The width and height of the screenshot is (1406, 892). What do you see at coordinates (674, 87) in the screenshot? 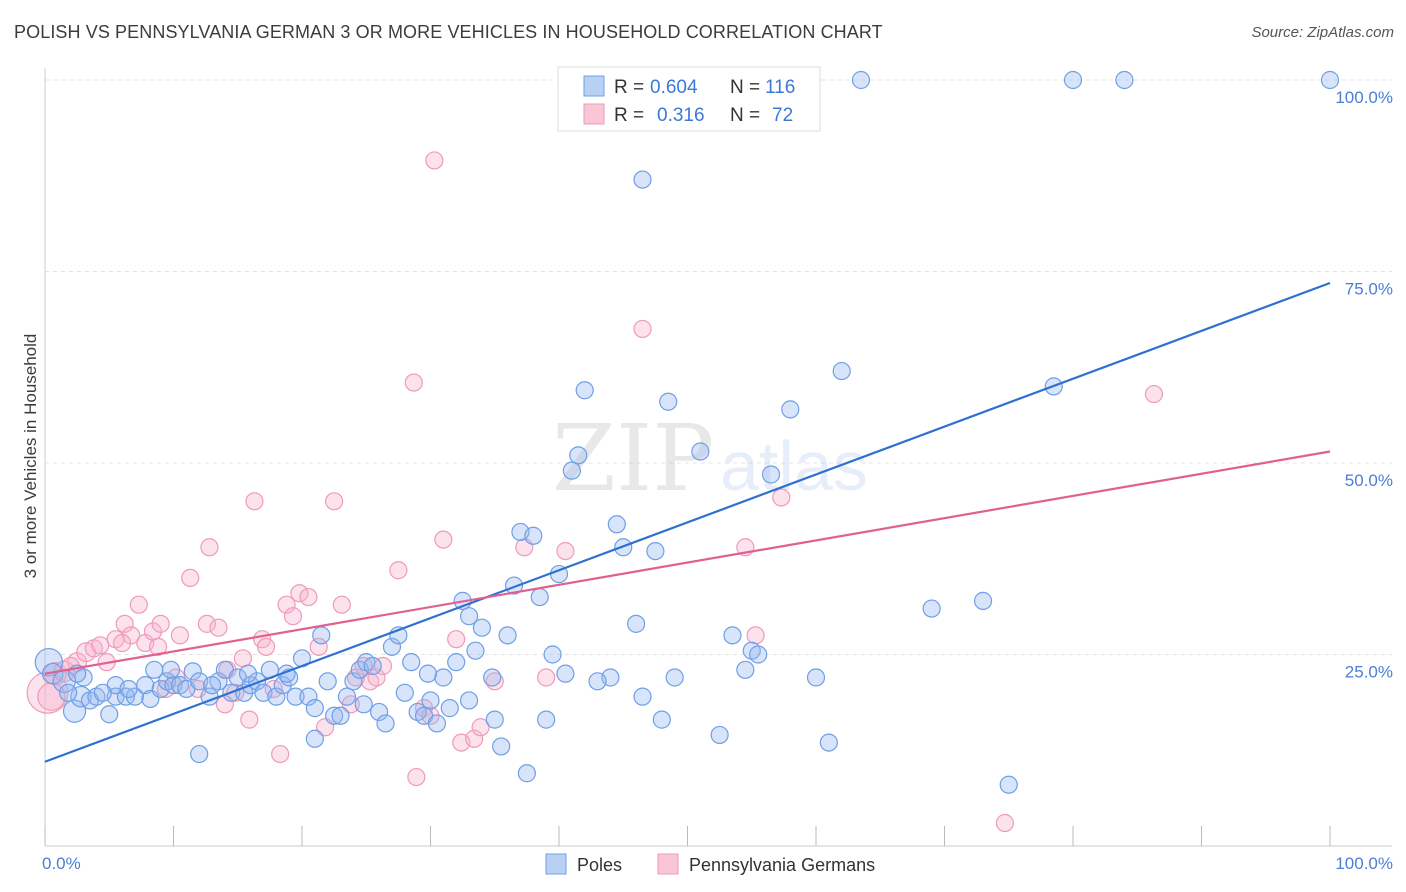
I see `legend-r-value-poles: 0.604` at bounding box center [674, 87].